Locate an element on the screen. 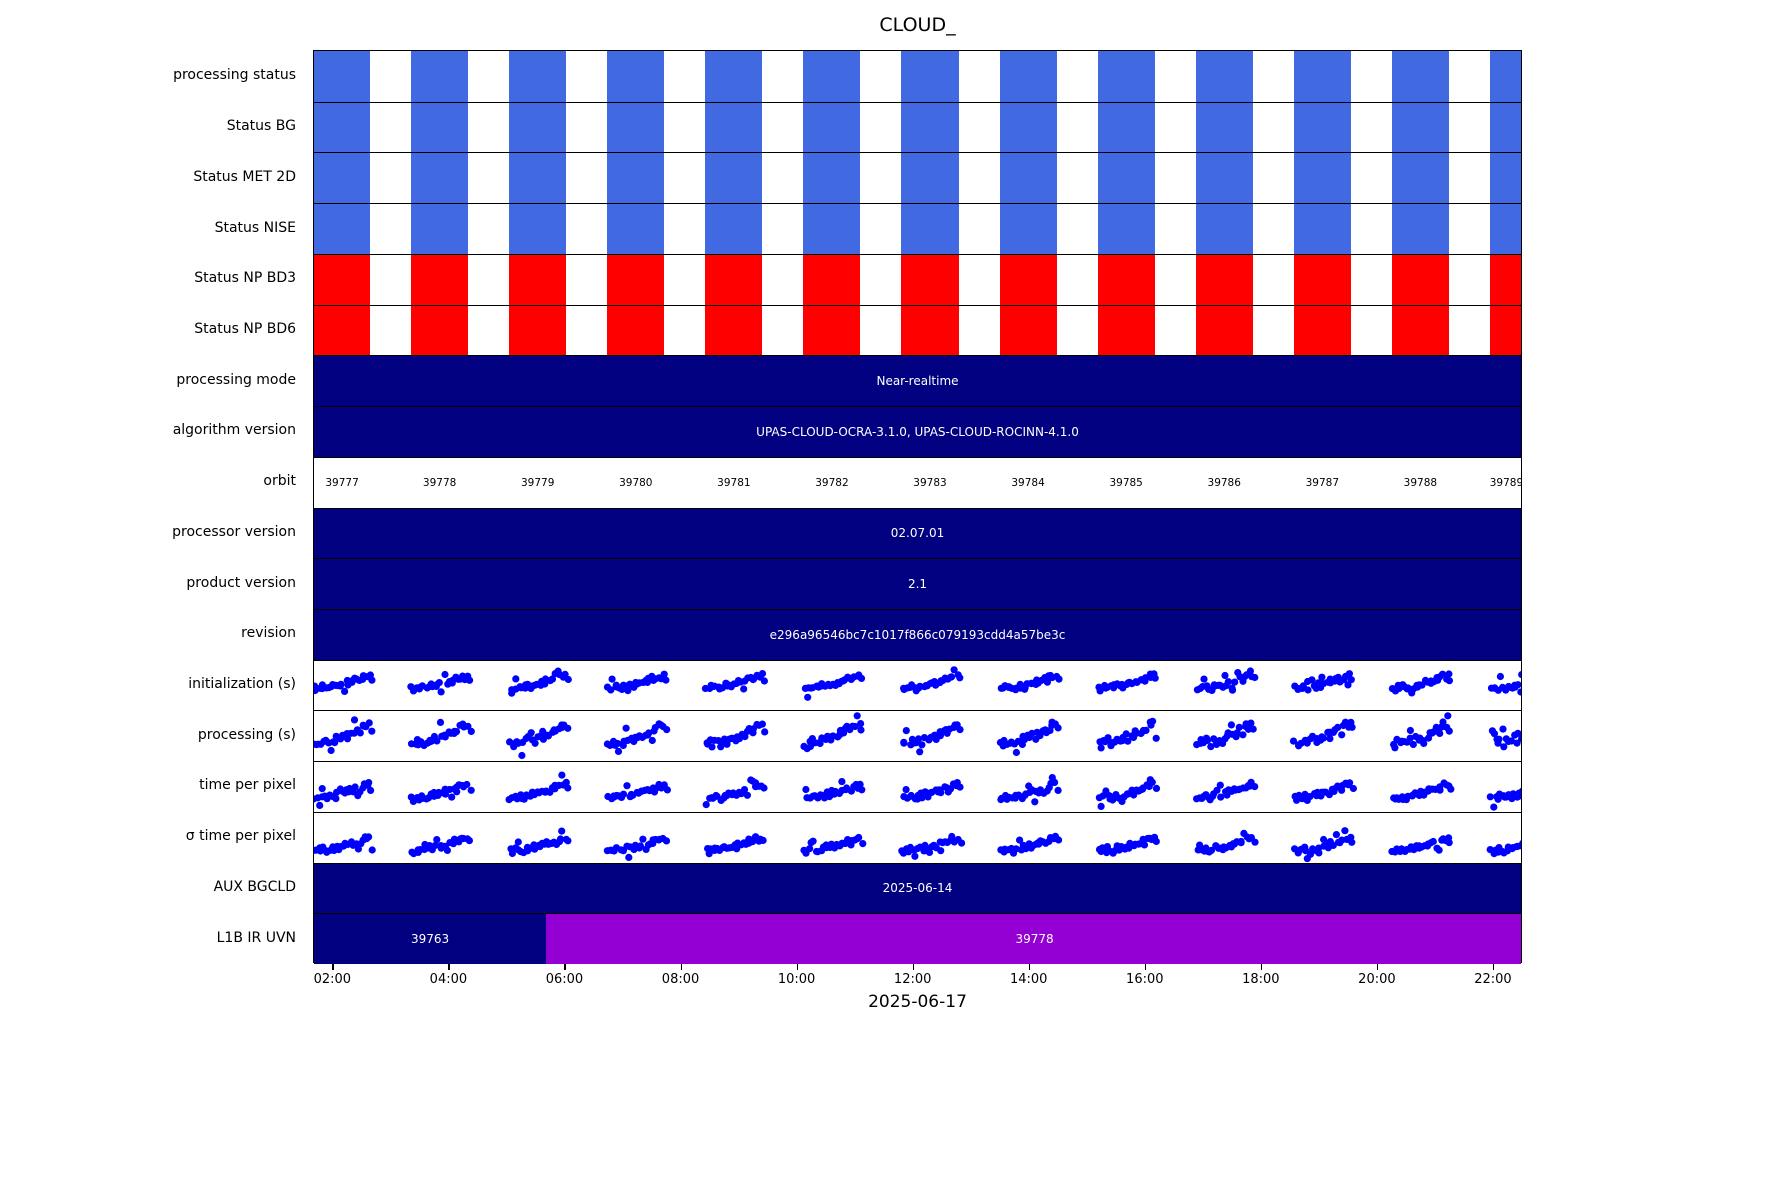 The height and width of the screenshot is (1181, 1771). bar-value: 2025-06-14 is located at coordinates (917, 888).